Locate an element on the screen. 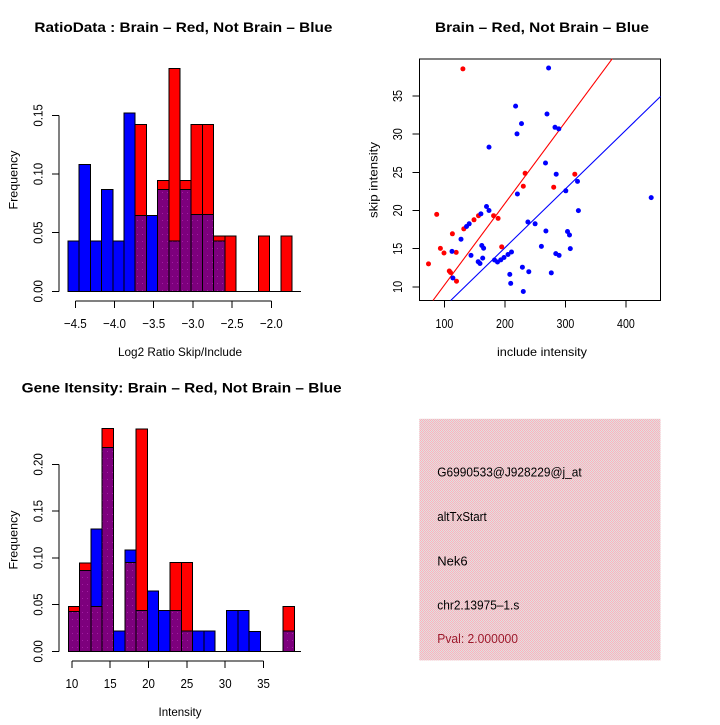  svg-text: G6990533@J928229@j_at is located at coordinates (509, 471).